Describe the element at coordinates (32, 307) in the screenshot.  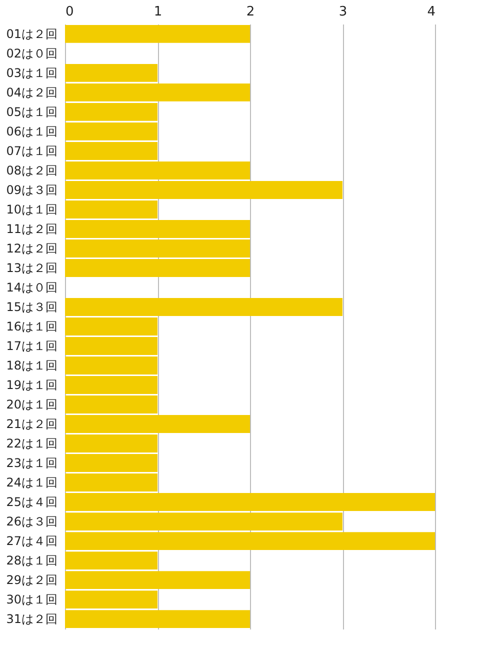
I see `y-tick-label: 15は３回` at that location.